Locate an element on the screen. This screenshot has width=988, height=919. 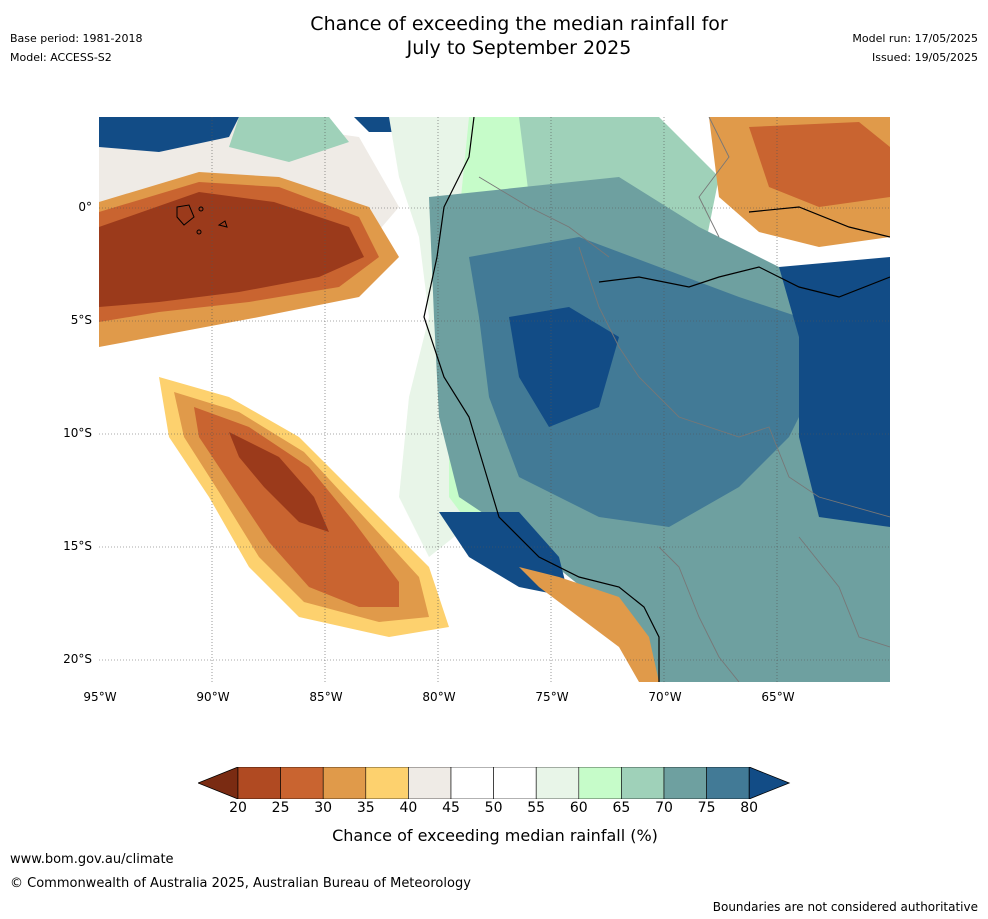
colorbar-tick-label: 25 is located at coordinates (280, 808).